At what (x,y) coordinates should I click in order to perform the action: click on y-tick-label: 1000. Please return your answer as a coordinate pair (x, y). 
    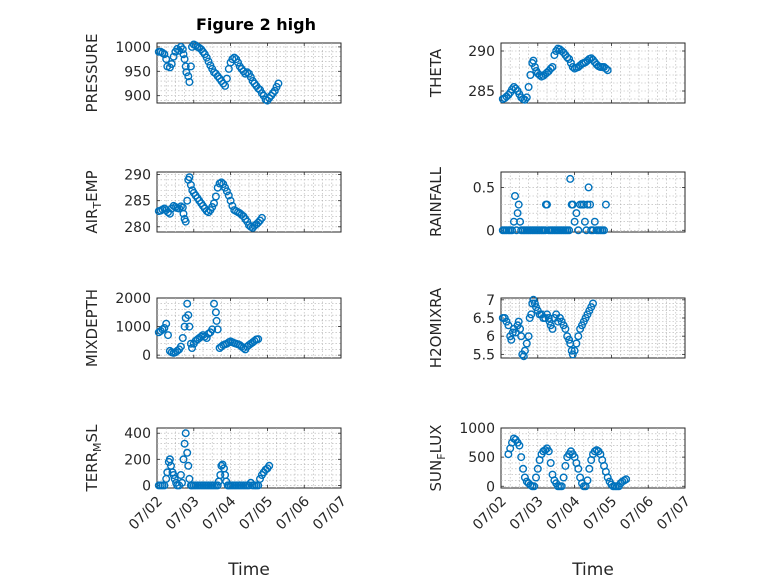
    Looking at the image, I should click on (133, 328).